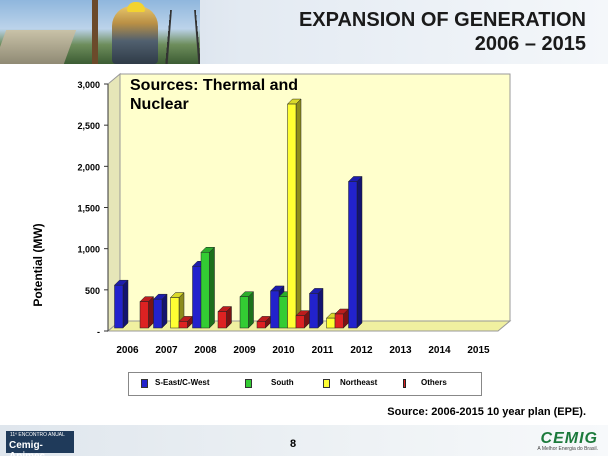 This screenshot has width=608, height=462. Describe the element at coordinates (88, 167) in the screenshot. I see `y-tick-label: 2,000` at that location.